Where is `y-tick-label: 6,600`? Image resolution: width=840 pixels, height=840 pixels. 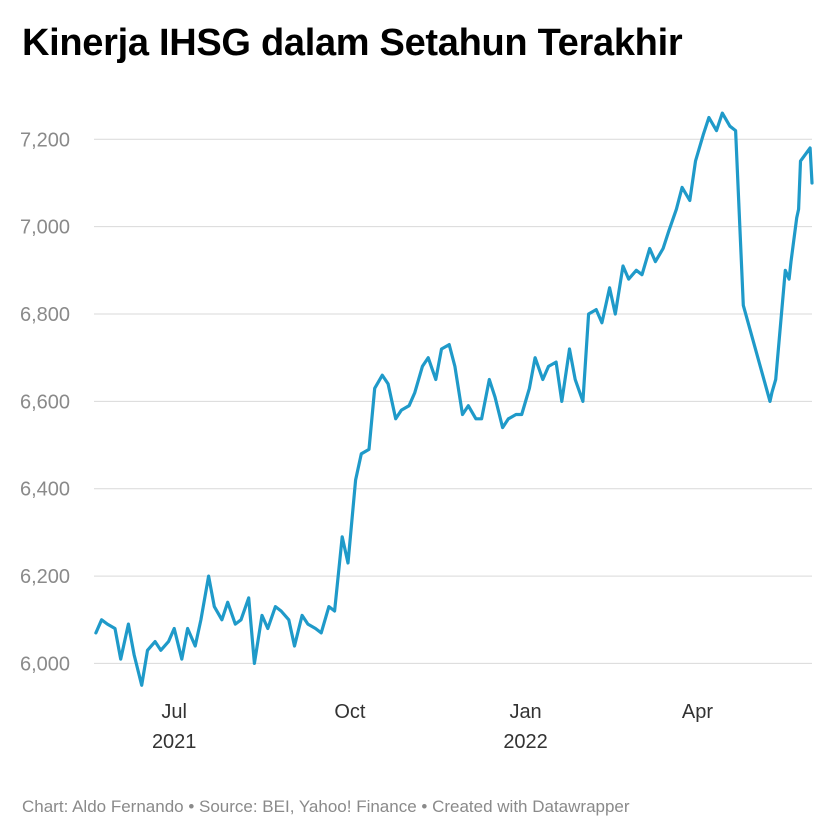
y-tick-label: 6,600 is located at coordinates (45, 402).